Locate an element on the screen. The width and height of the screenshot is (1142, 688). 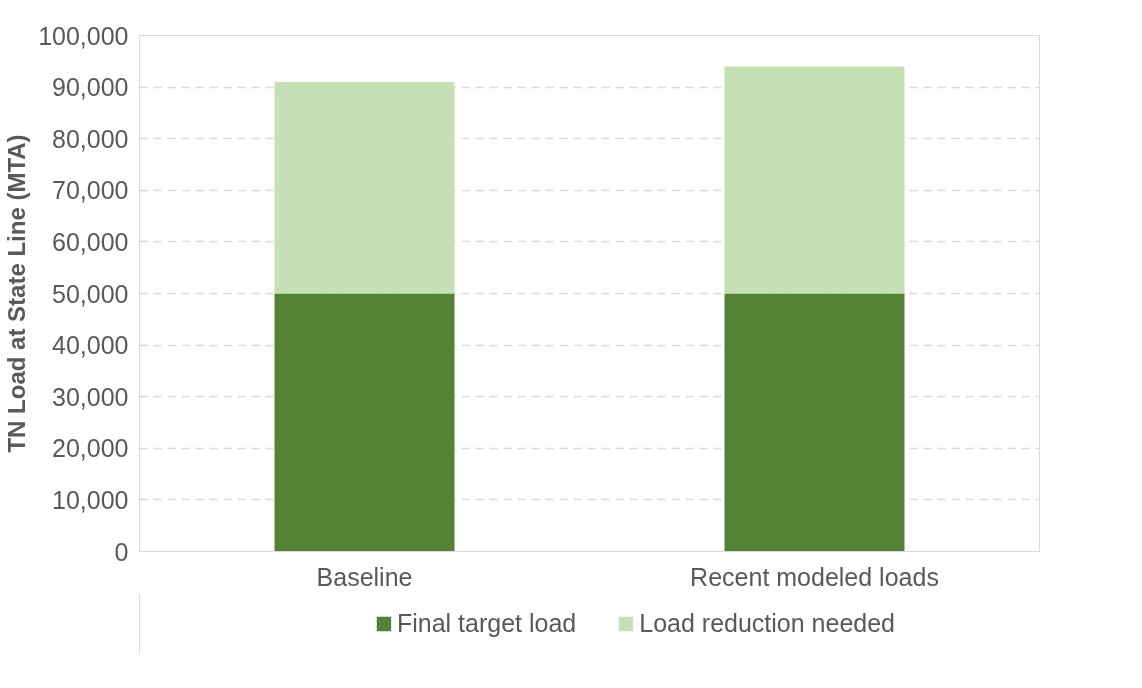
x-tick-label: Baseline is located at coordinates (364, 576).